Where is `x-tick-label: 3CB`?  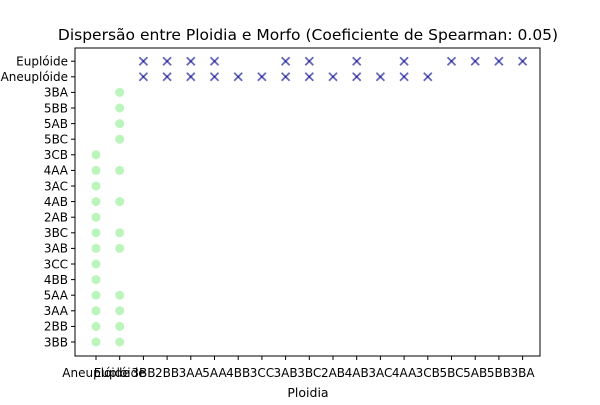 x-tick-label: 3CB is located at coordinates (428, 373).